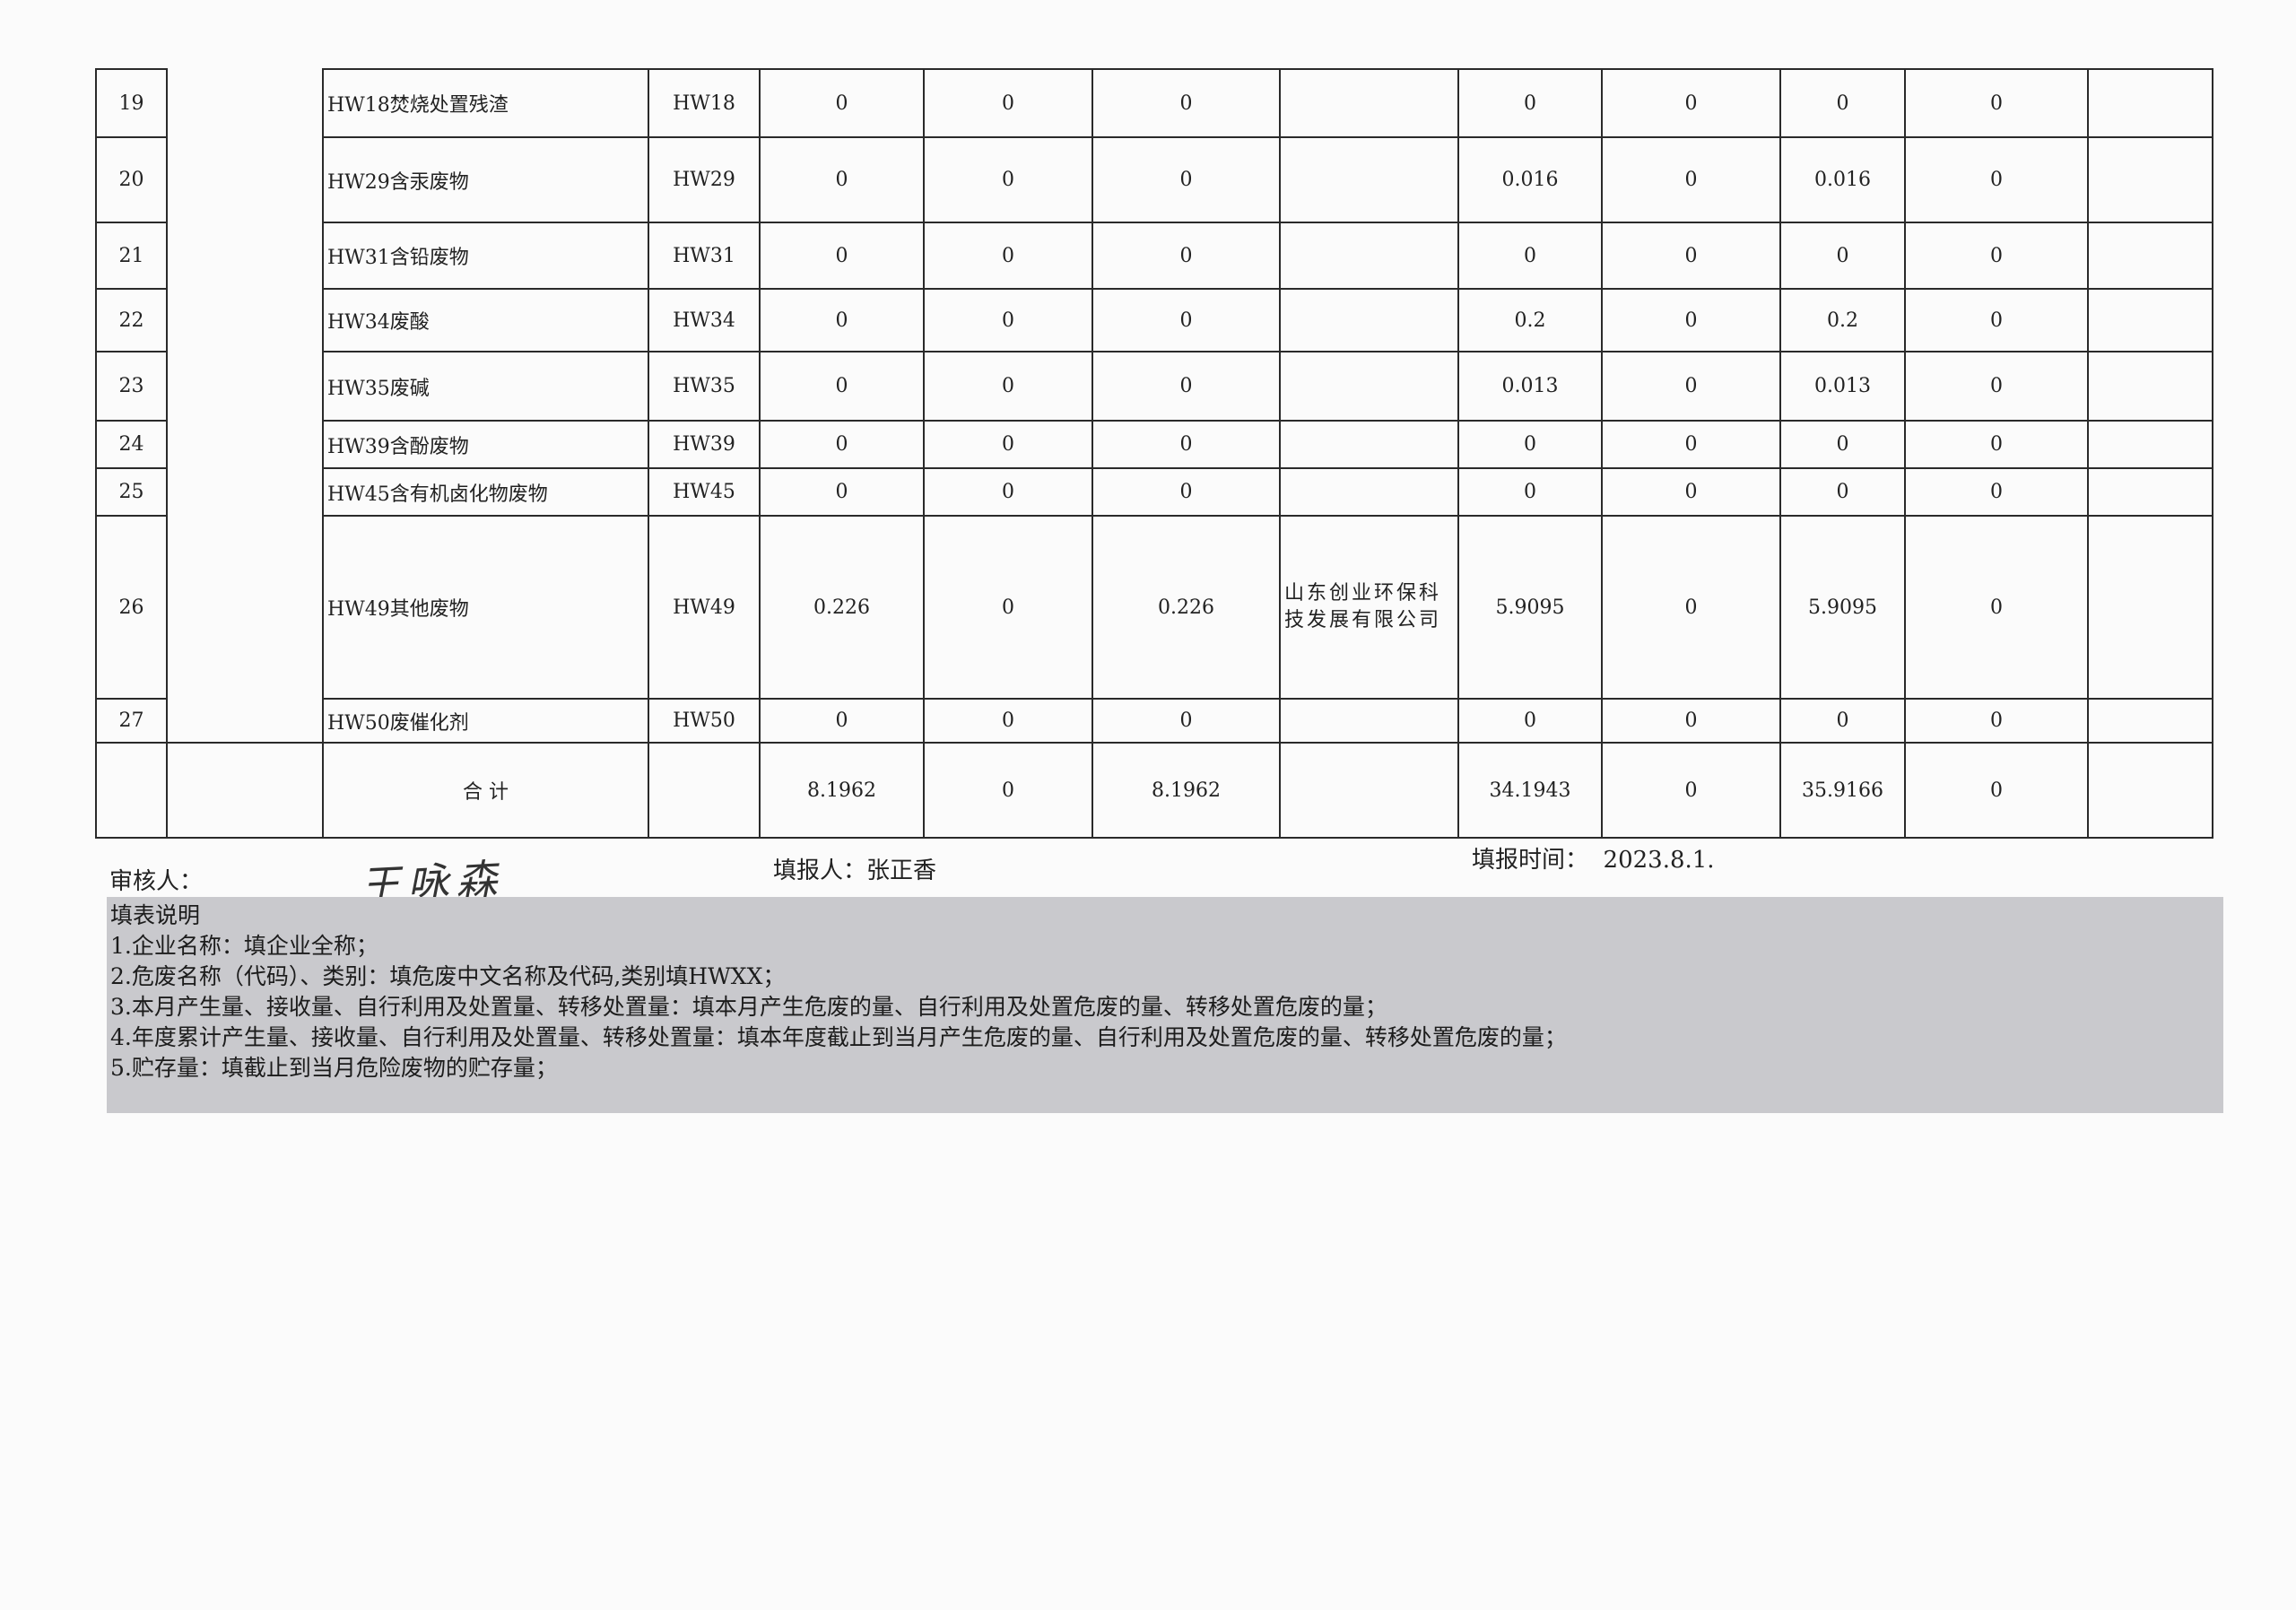  I want to click on instructions-title: 填表说明, so click(155, 915).